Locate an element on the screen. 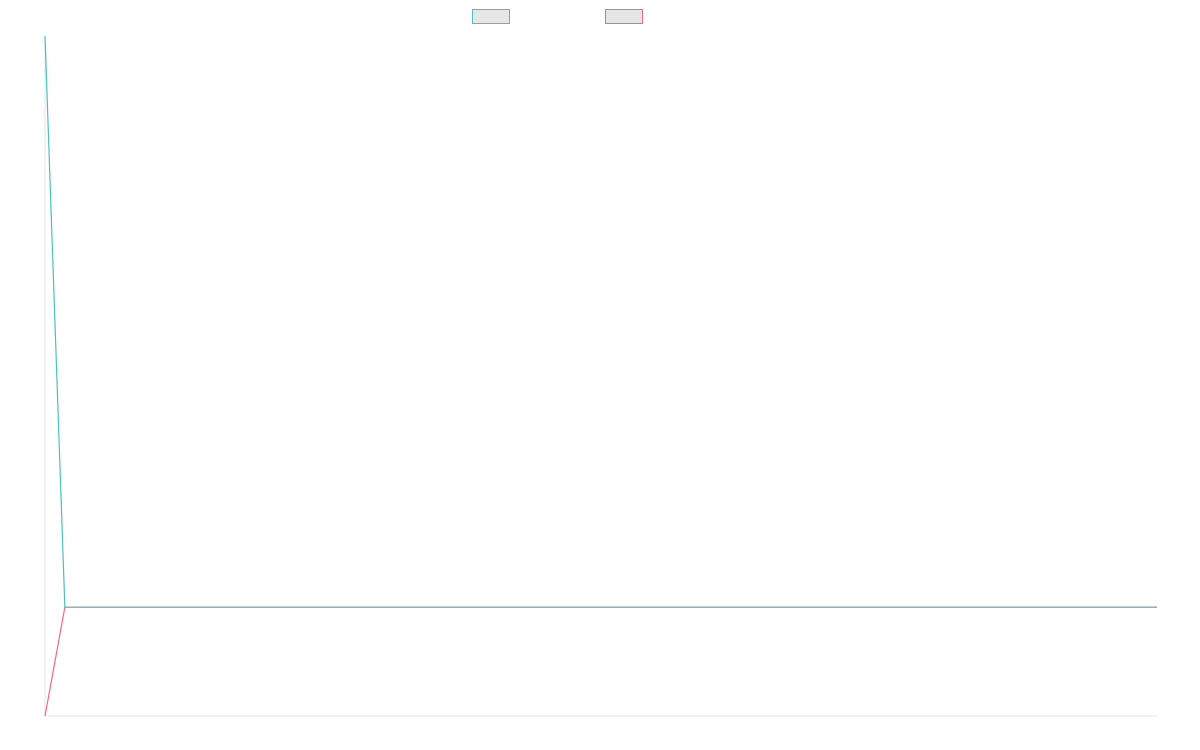 The image size is (1200, 750). legend is located at coordinates (600, 18).